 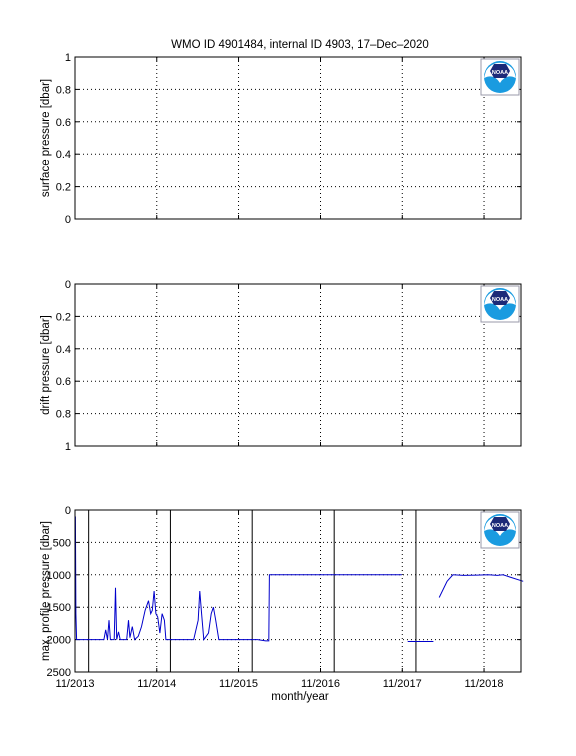 I want to click on y-tick-label: 1000, so click(x=59, y=576).